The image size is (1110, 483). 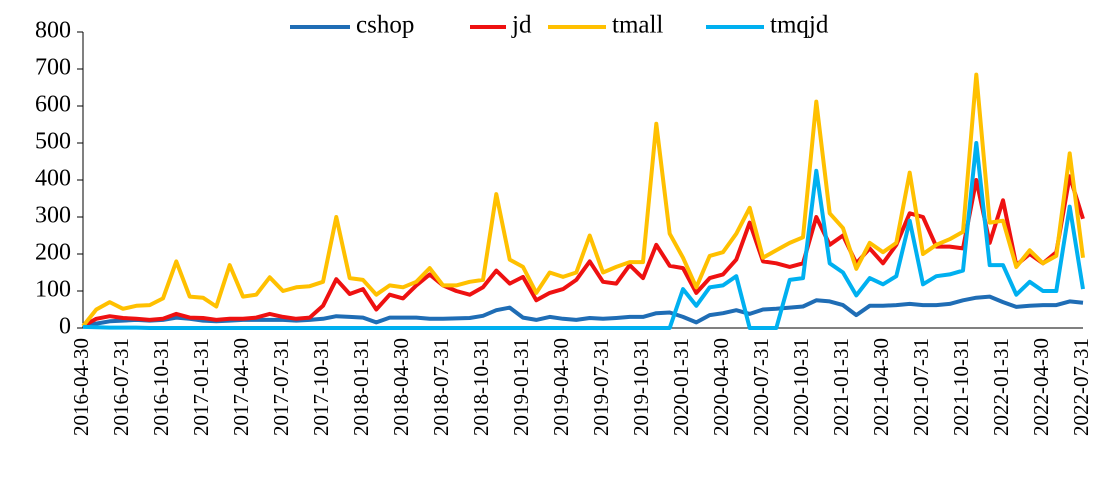 What do you see at coordinates (121, 387) in the screenshot?
I see `x-tick-label: 2016-07-31` at bounding box center [121, 387].